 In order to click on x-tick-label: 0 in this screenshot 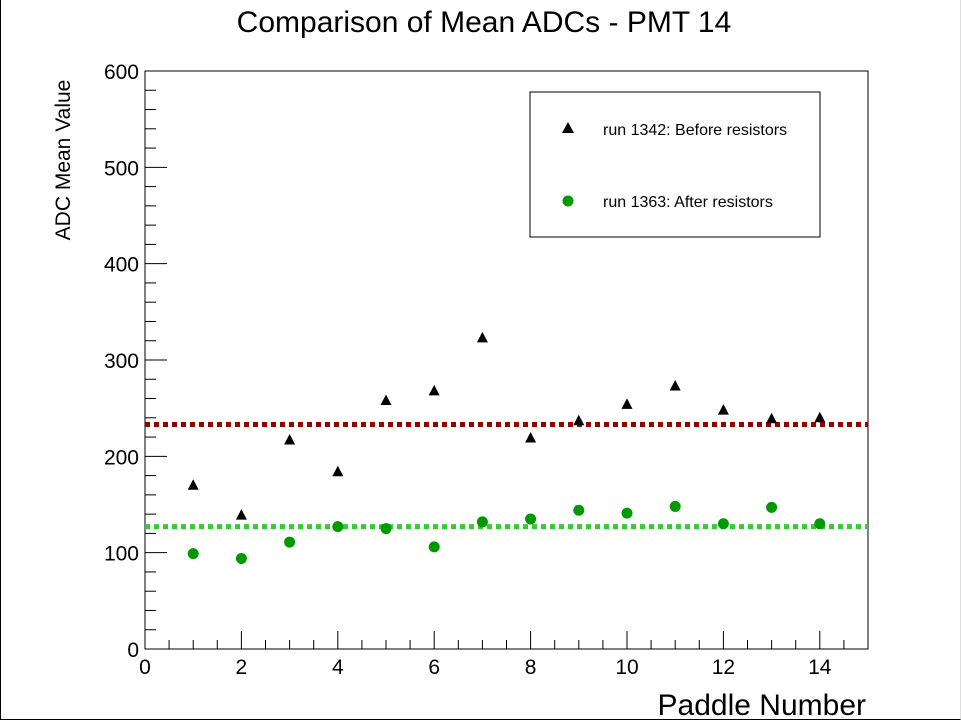, I will do `click(145, 667)`.